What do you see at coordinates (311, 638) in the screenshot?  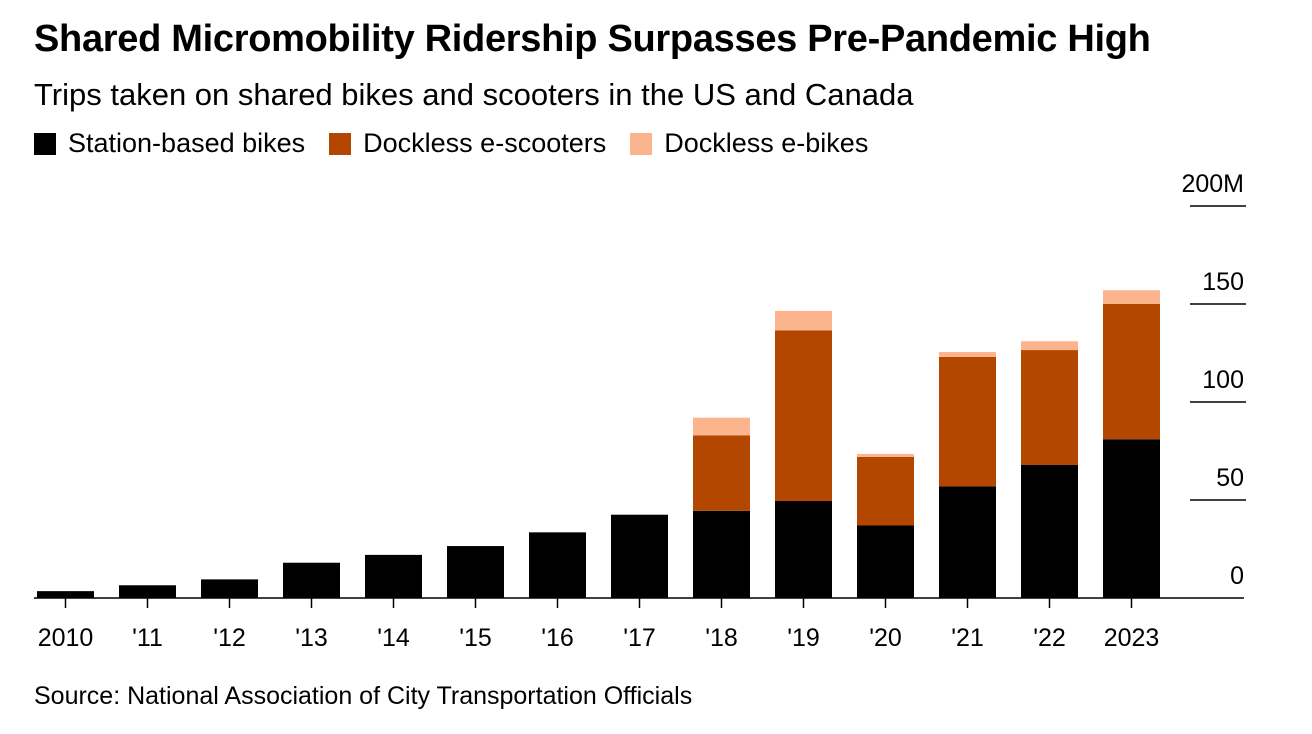 I see `x-tick-label: '13` at bounding box center [311, 638].